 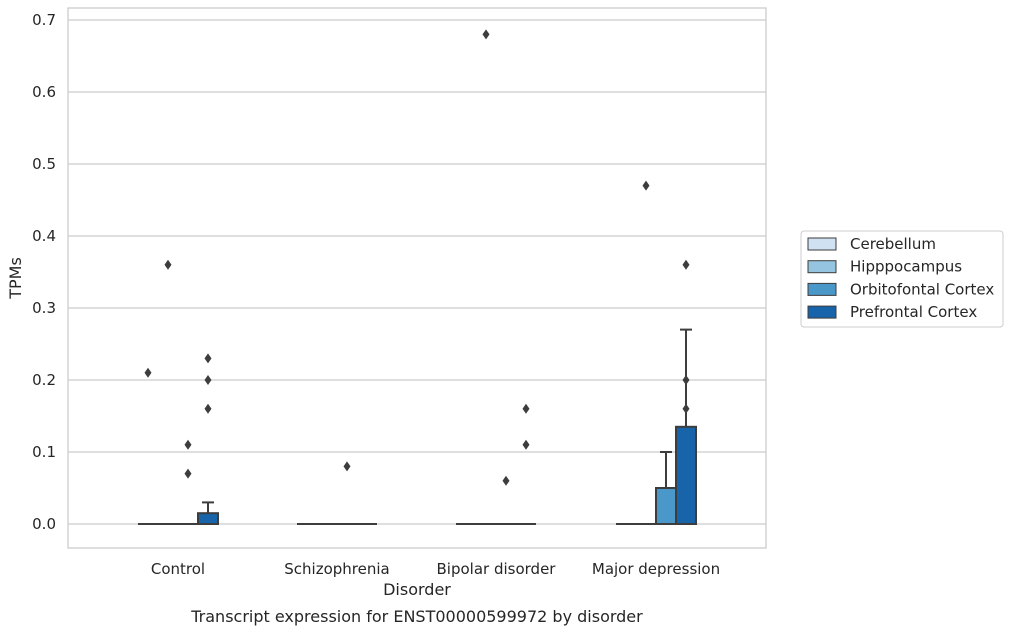 What do you see at coordinates (44, 272) in the screenshot?
I see `y-axis: 0.0 0.1 0.2 0.3 0.4 0.5 0.6 0.7` at bounding box center [44, 272].